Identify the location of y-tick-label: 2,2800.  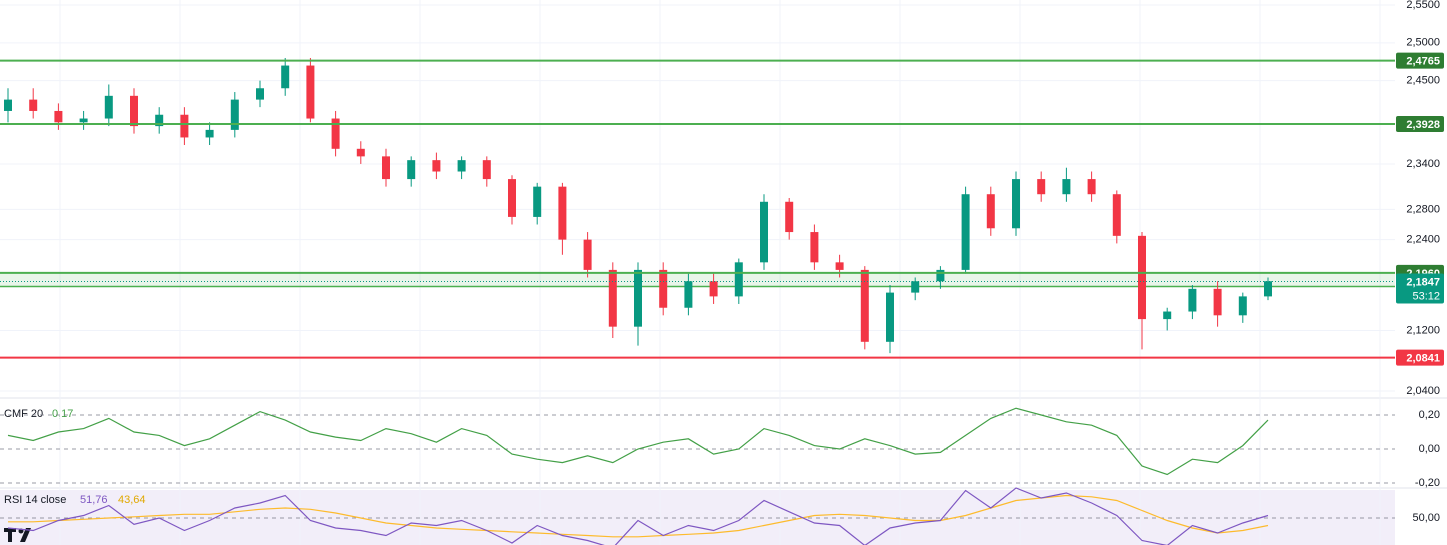
(1423, 209).